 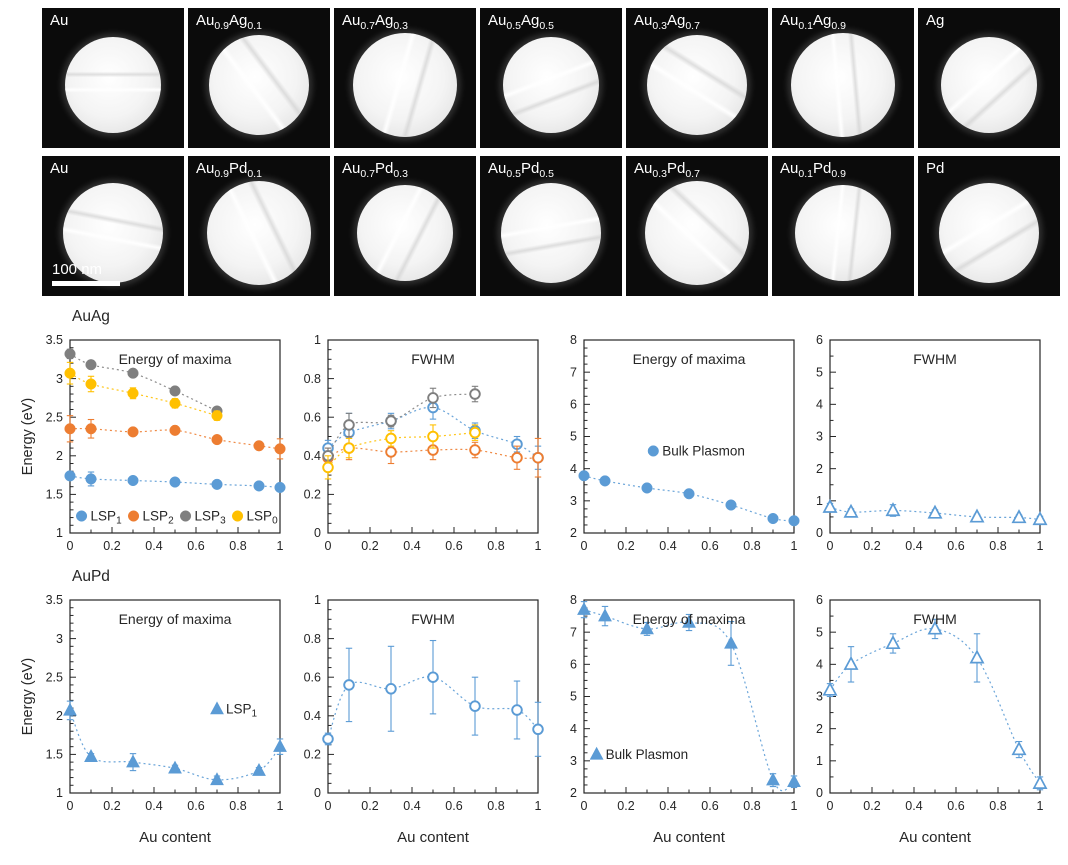 I want to click on y-axis-ticks: 0 0.2 0.4 0.6 0.8 1, so click(x=319, y=696).